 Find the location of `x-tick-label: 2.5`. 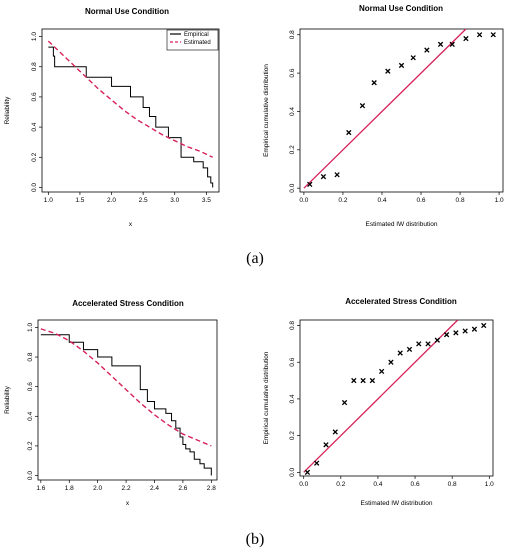

x-tick-label: 2.5 is located at coordinates (143, 200).